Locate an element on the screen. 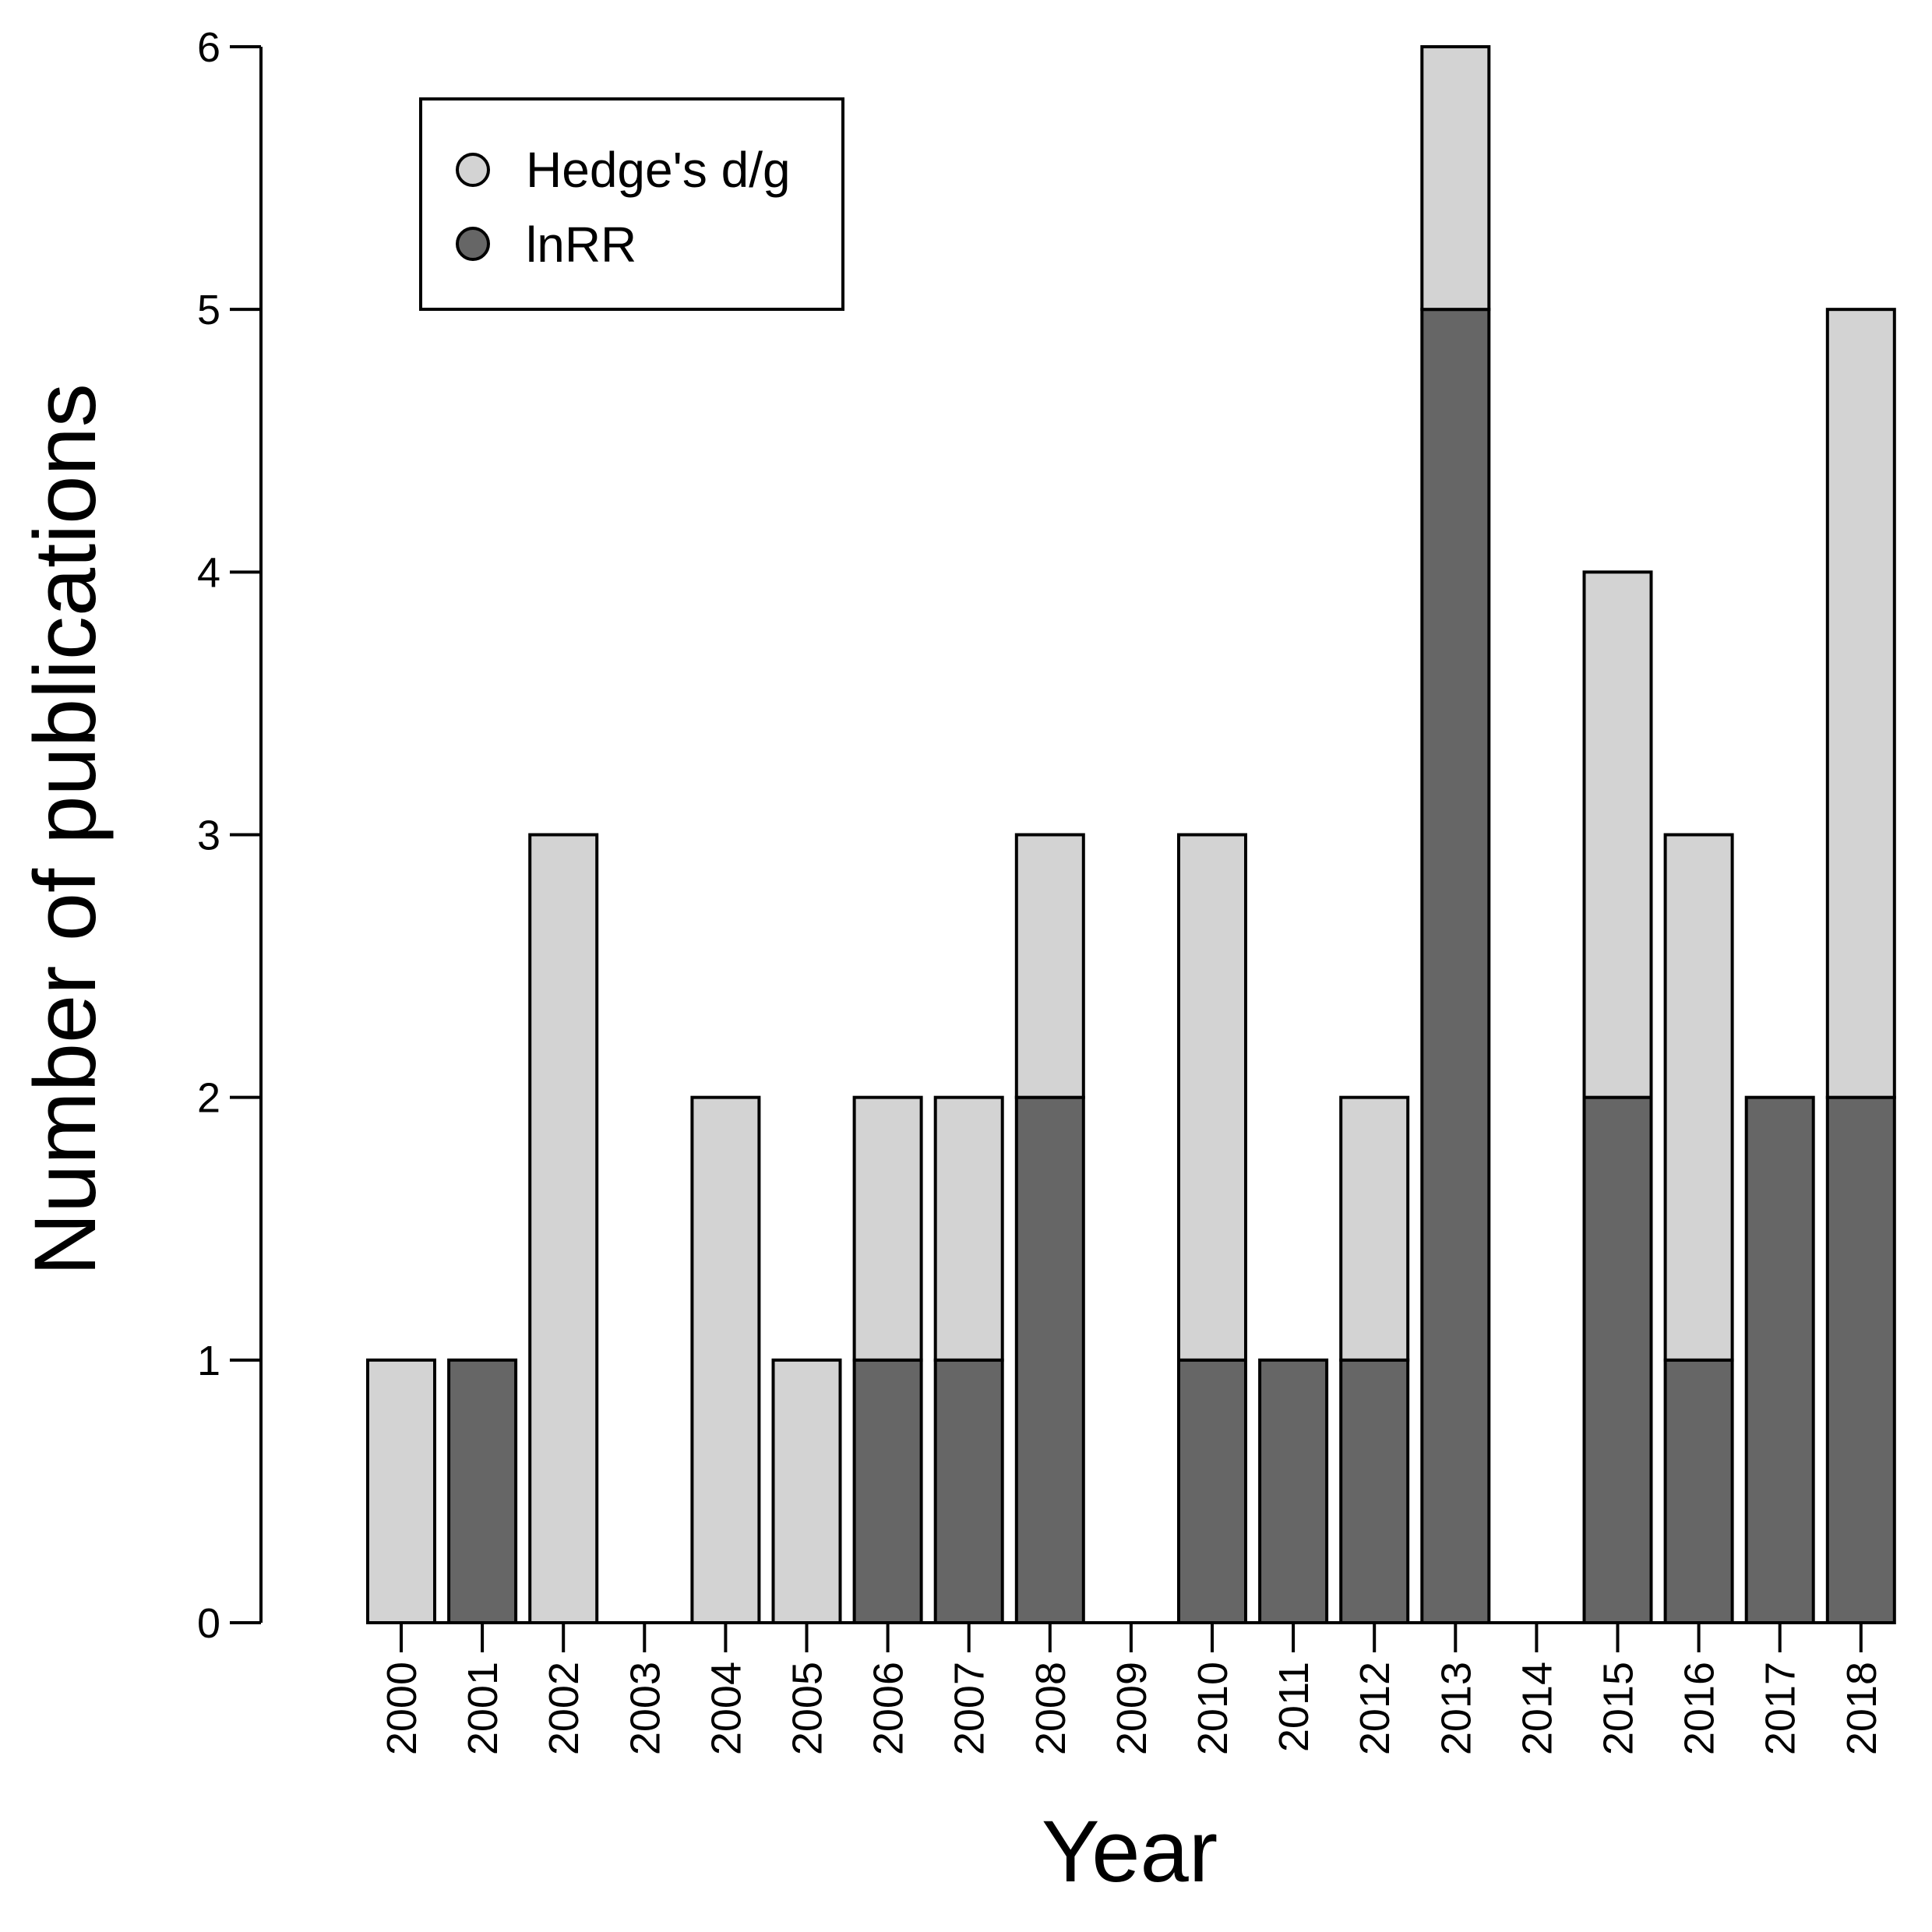 The image size is (1932, 1932). bar-2018-hedges is located at coordinates (1860, 704).